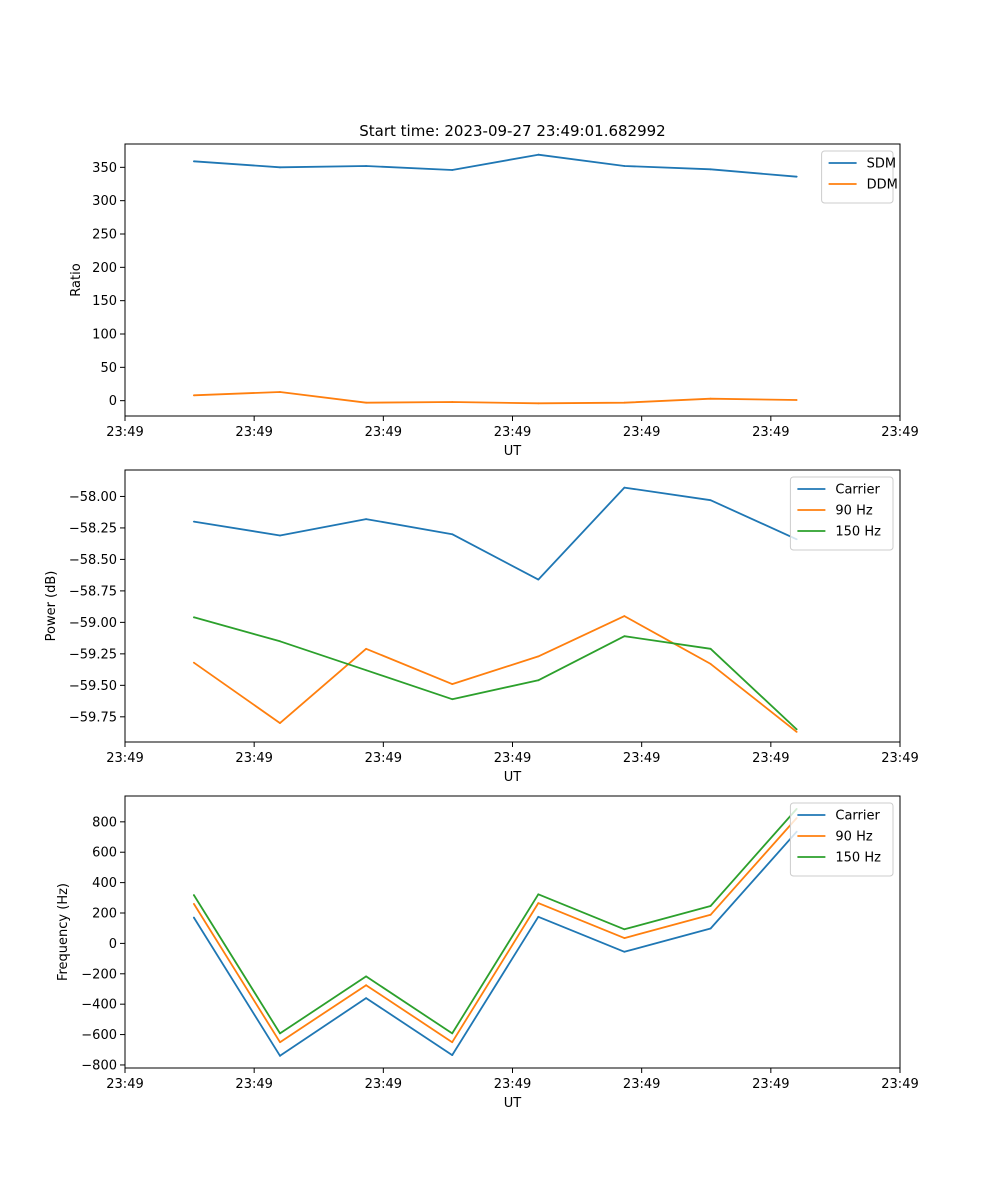  Describe the element at coordinates (881, 164) in the screenshot. I see `legend-label: SDM` at that location.